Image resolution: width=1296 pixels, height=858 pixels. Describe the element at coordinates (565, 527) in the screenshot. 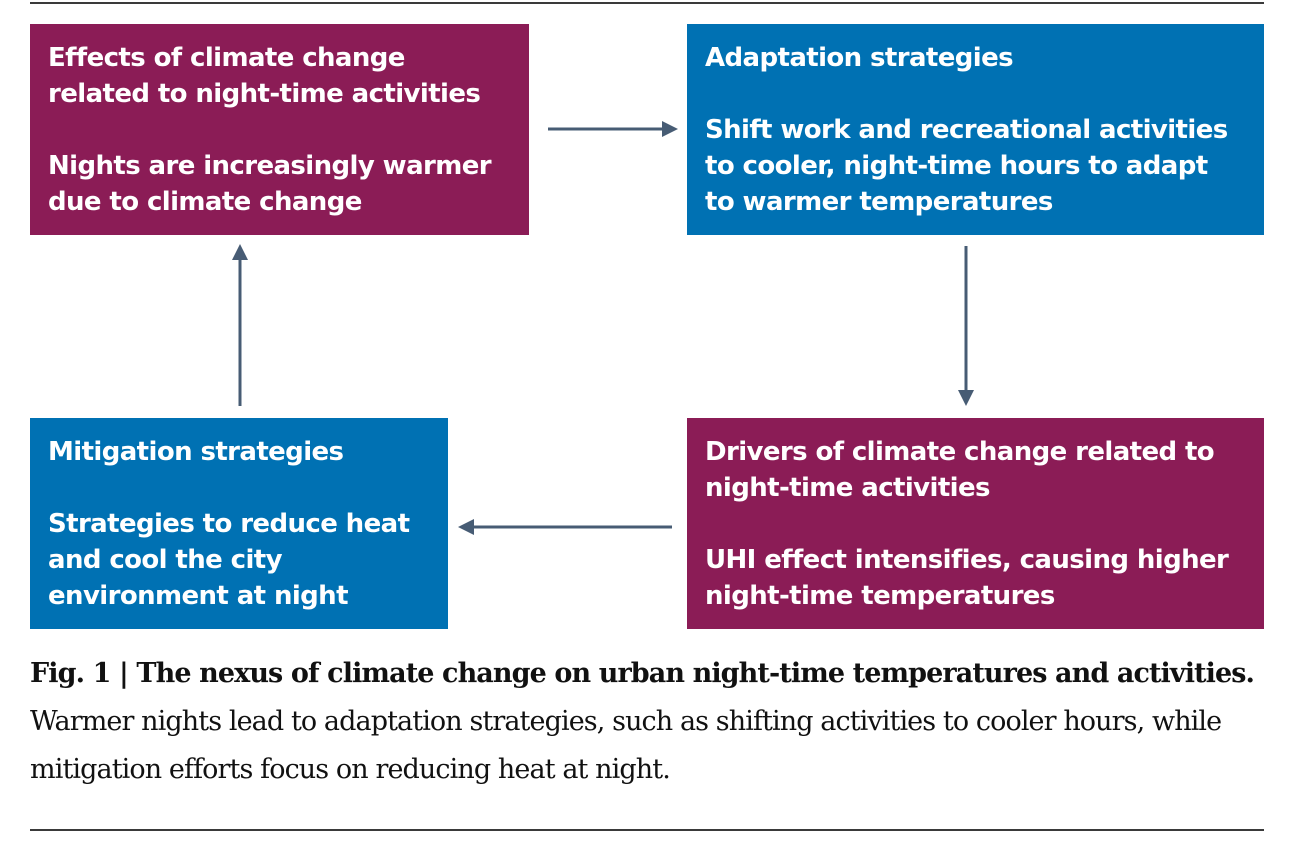

I see `arrow-drivers-to-mitigation` at that location.